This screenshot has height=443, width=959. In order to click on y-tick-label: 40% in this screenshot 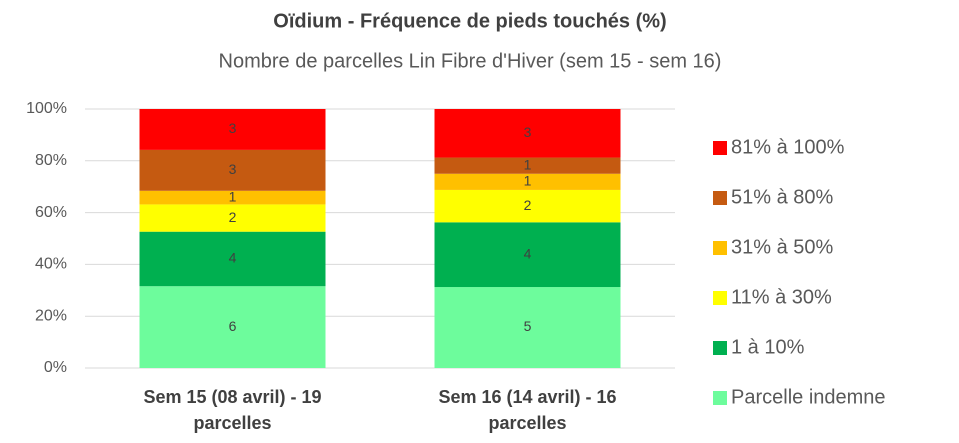, I will do `click(51, 264)`.